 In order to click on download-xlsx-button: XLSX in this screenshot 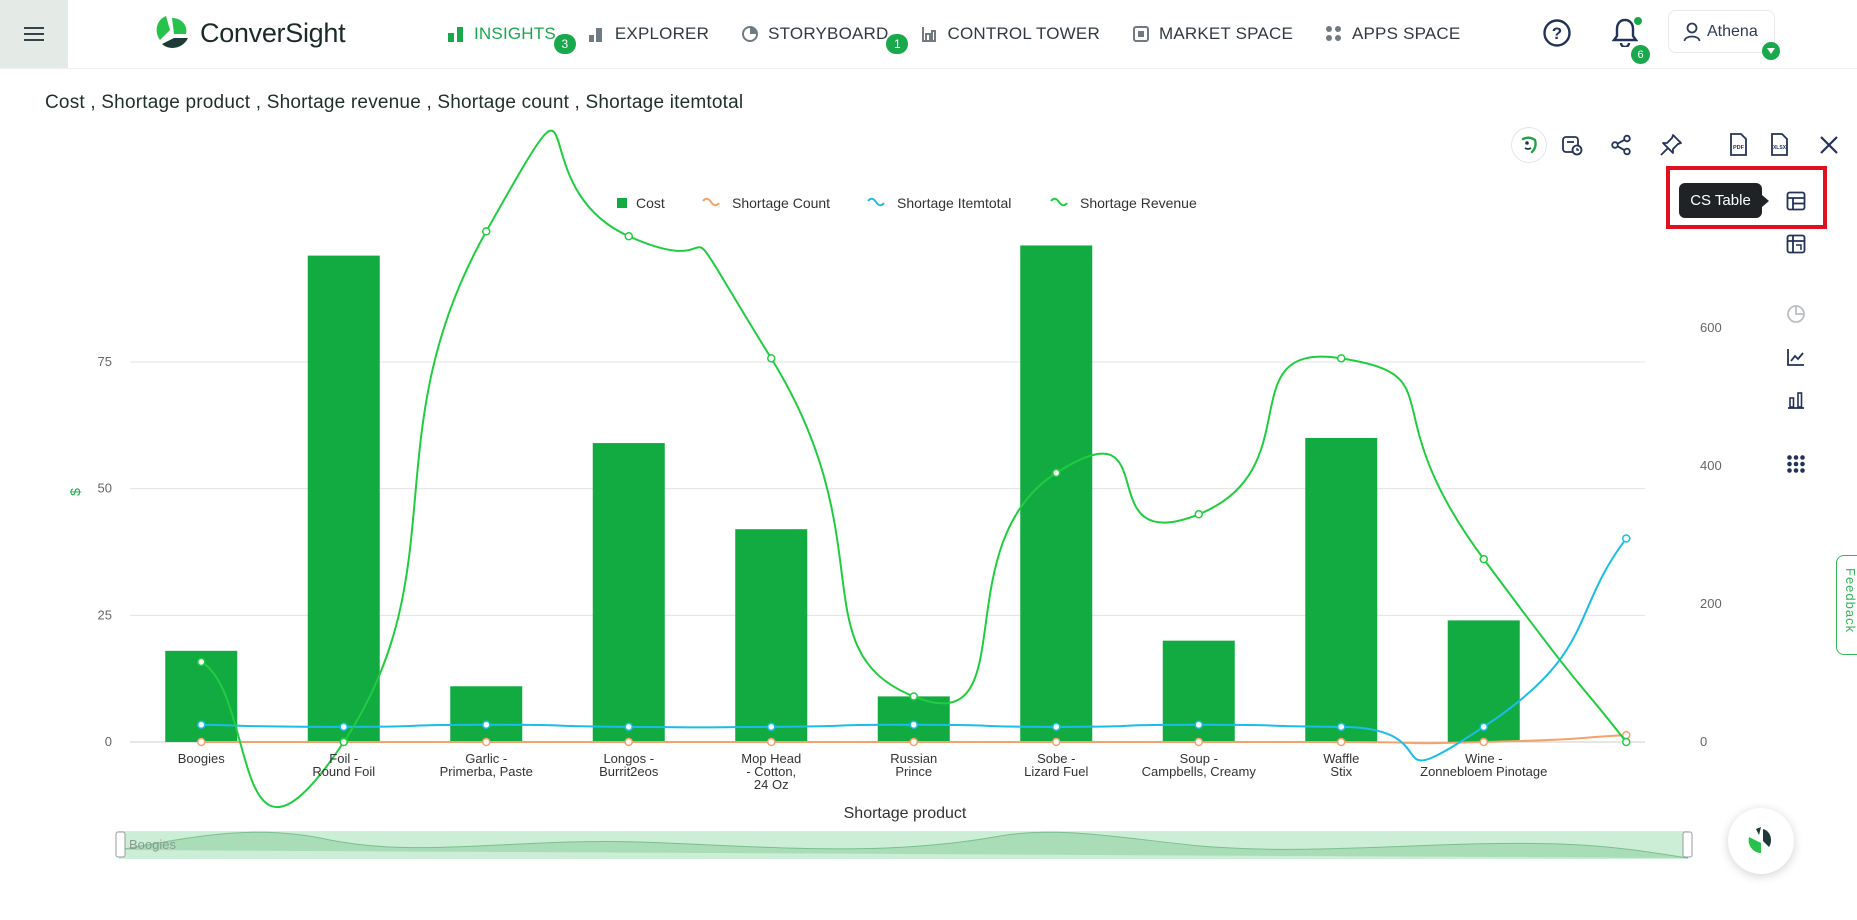, I will do `click(1779, 145)`.